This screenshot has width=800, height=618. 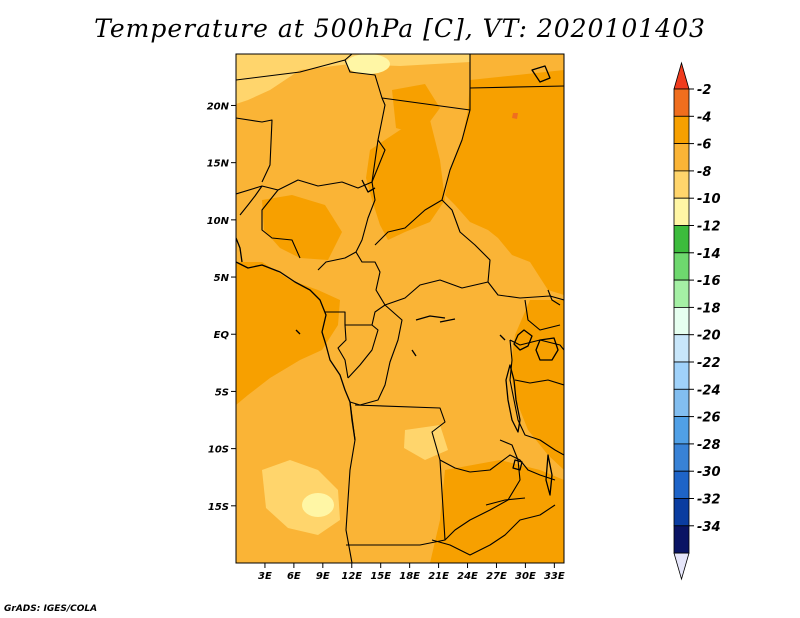 What do you see at coordinates (318, 505) in the screenshot?
I see `cool-region-pale-spot` at bounding box center [318, 505].